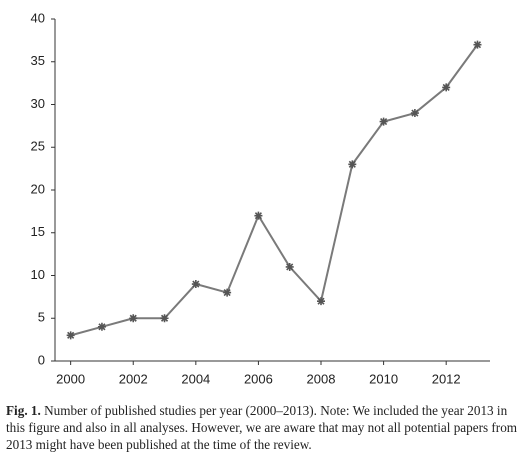 The width and height of the screenshot is (527, 461). I want to click on x-tick-label: 2012, so click(446, 378).